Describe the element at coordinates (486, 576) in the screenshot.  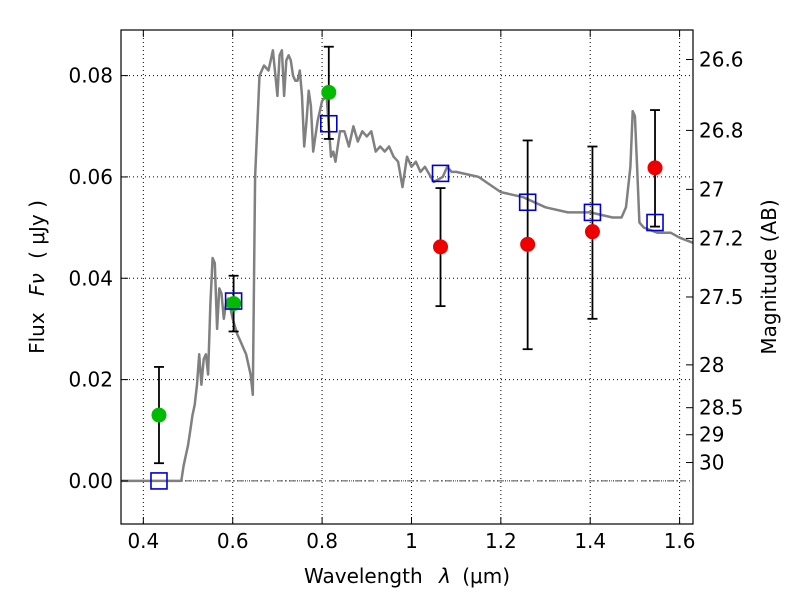
I see `x-axis-title-unit: (μm)` at that location.